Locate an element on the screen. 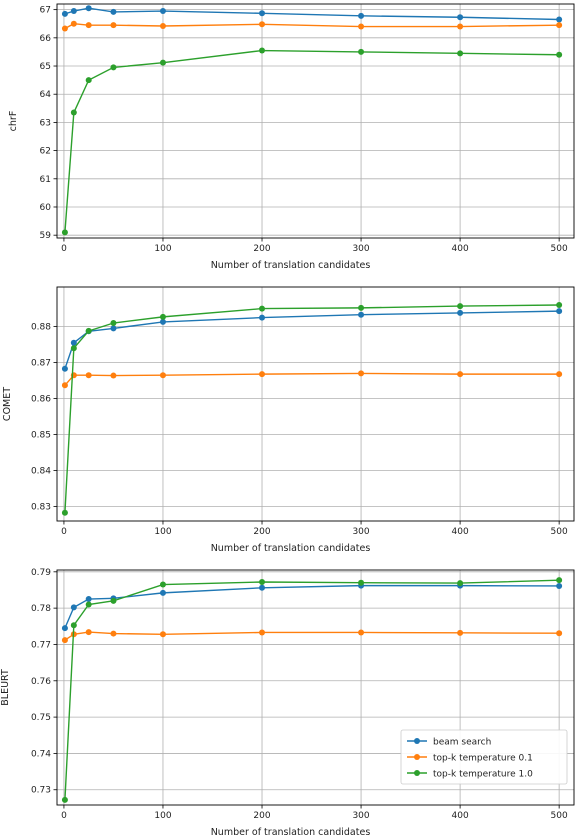 Image resolution: width=584 pixels, height=838 pixels. legend-box is located at coordinates (484, 757).